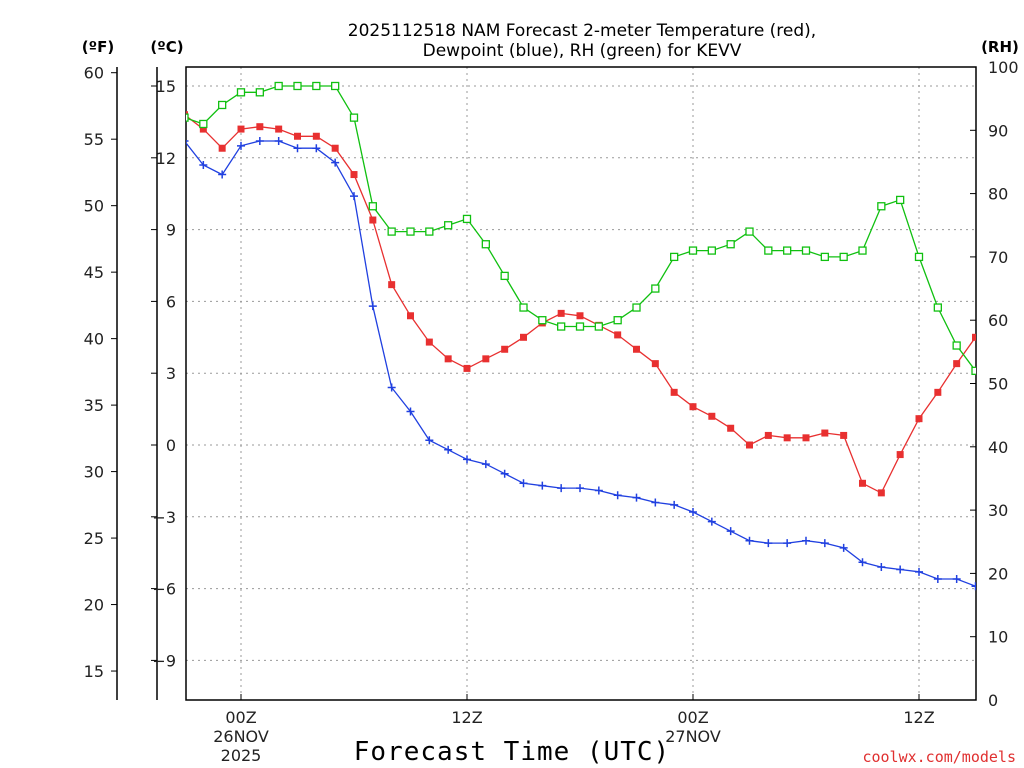  I want to click on time-tick-label: 00Z, so click(240, 717).